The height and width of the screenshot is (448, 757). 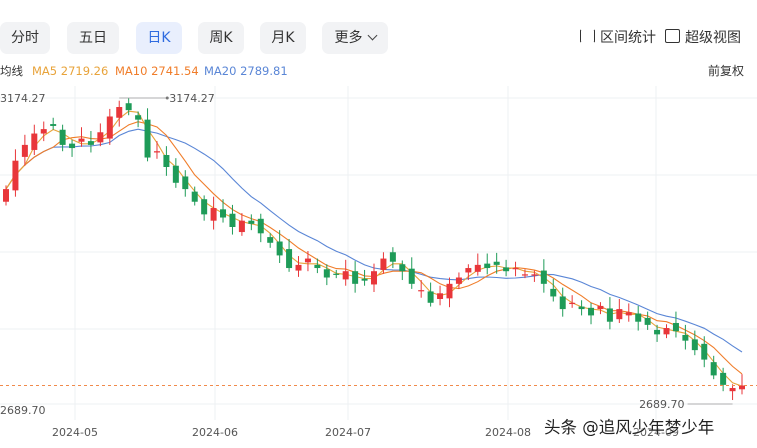 I want to click on tab-intraday: 分时, so click(x=25, y=38).